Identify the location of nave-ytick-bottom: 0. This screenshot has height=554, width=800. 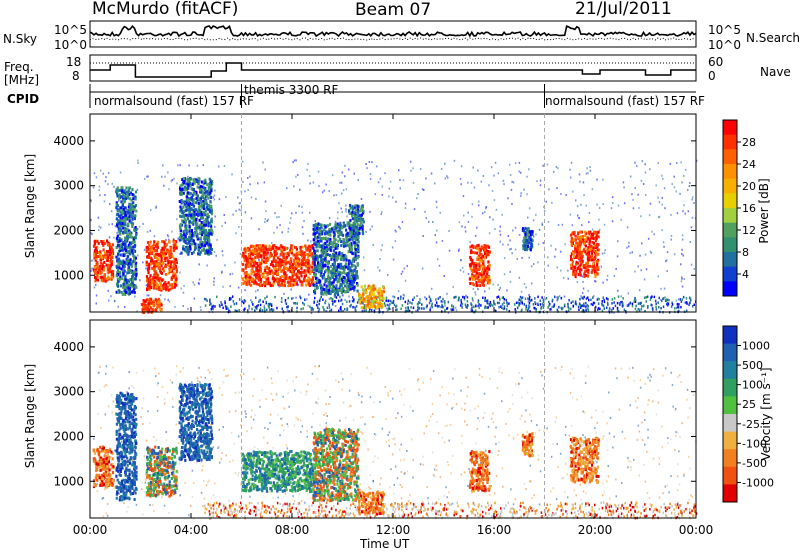
(712, 76).